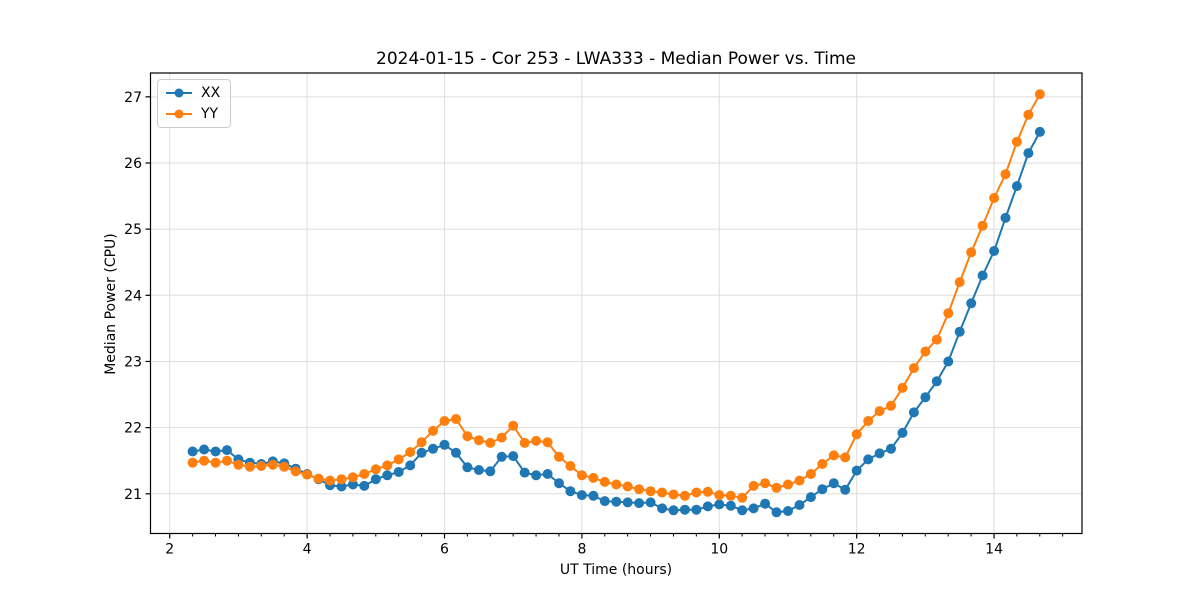 This screenshot has height=600, width=1200. I want to click on legend-line-xx-icon, so click(179, 93).